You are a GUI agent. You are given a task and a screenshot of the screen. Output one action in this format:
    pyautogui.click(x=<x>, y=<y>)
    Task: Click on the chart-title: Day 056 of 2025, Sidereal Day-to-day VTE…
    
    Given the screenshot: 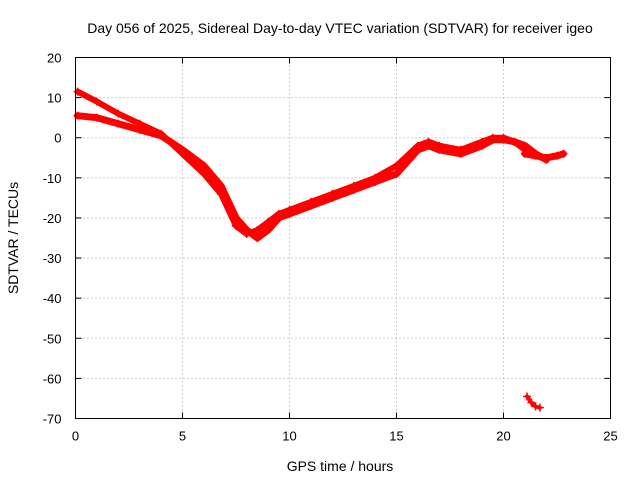 What is the action you would take?
    pyautogui.click(x=340, y=28)
    